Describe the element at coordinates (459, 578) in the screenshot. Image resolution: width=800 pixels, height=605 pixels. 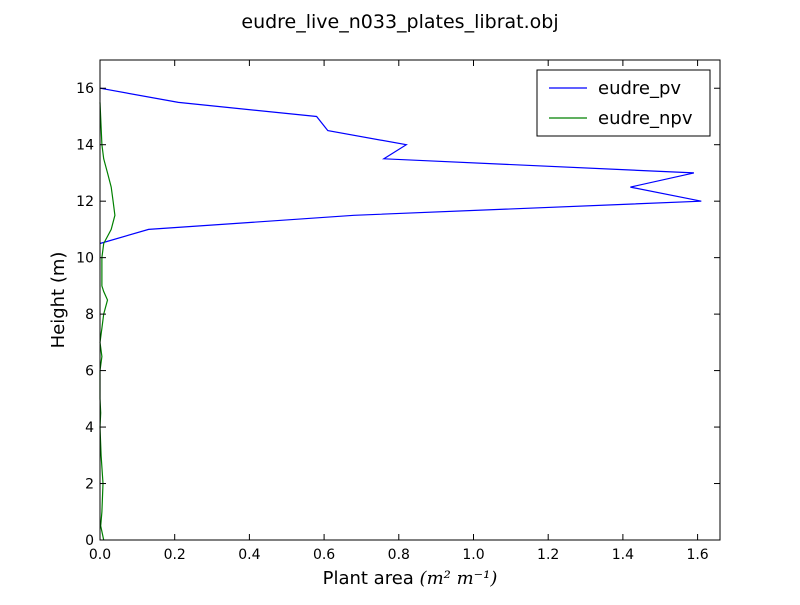
I see `x-axis-label-unit: (m² m⁻¹)` at that location.